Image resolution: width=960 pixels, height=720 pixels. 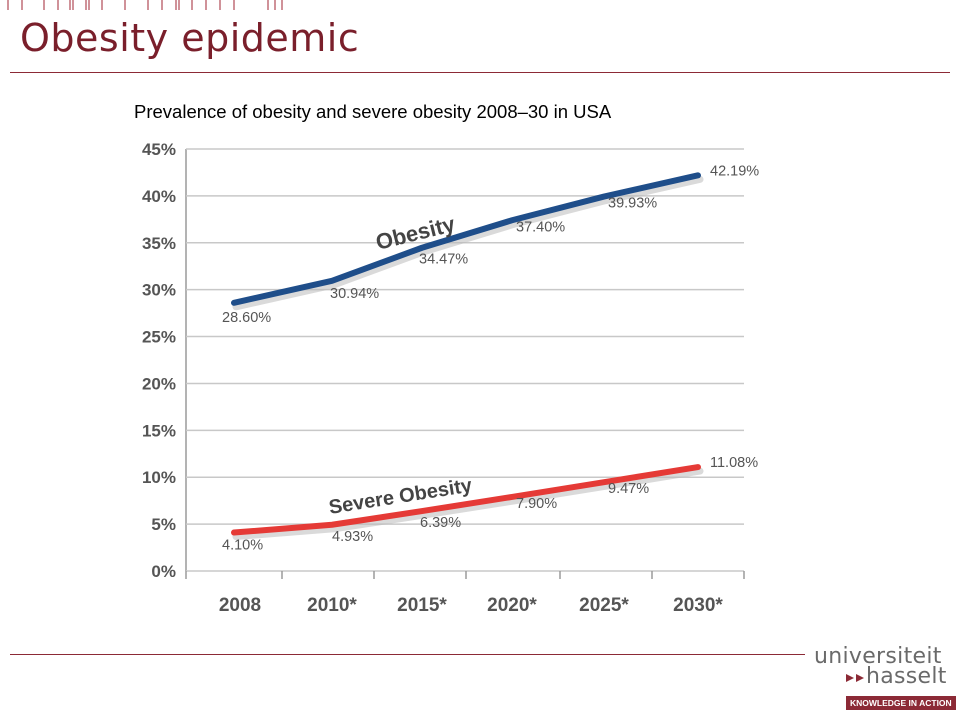 What do you see at coordinates (407, 654) in the screenshot?
I see `footer-divider` at bounding box center [407, 654].